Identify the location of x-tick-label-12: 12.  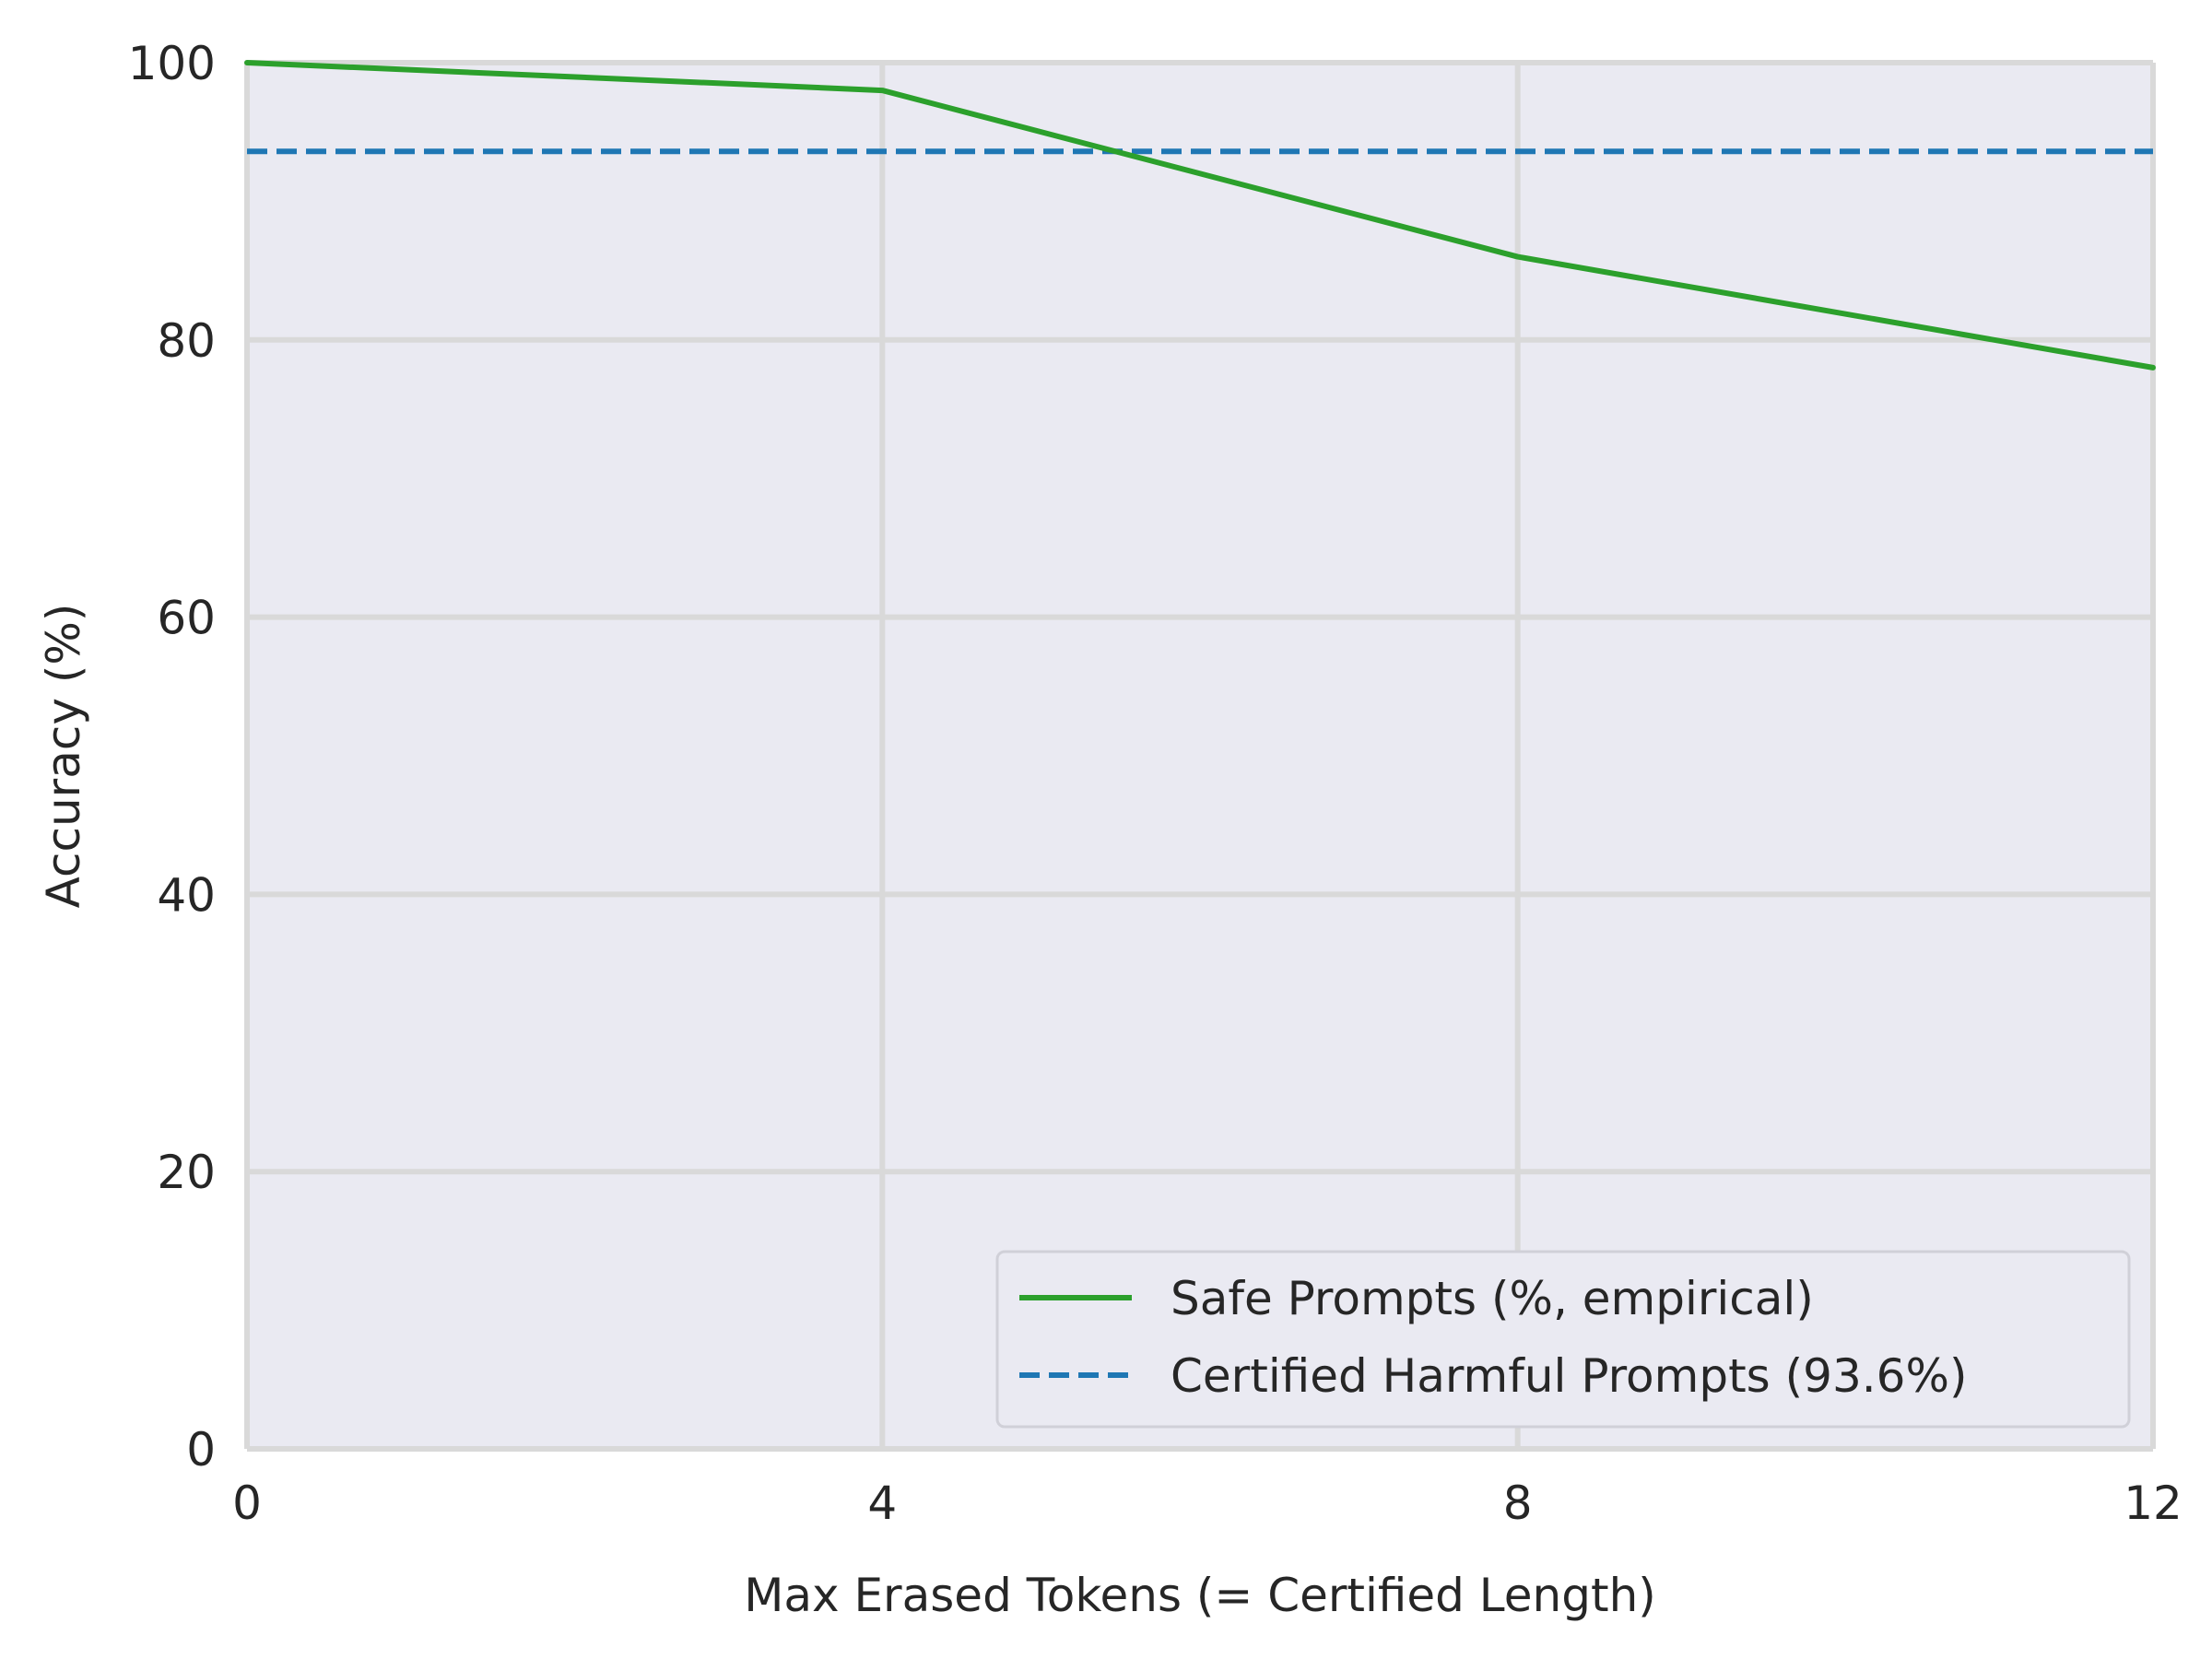
(2153, 1503).